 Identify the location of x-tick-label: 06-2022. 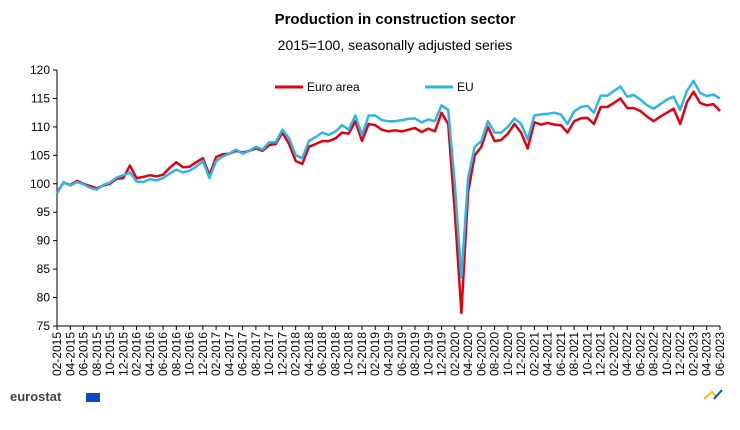
(640, 354).